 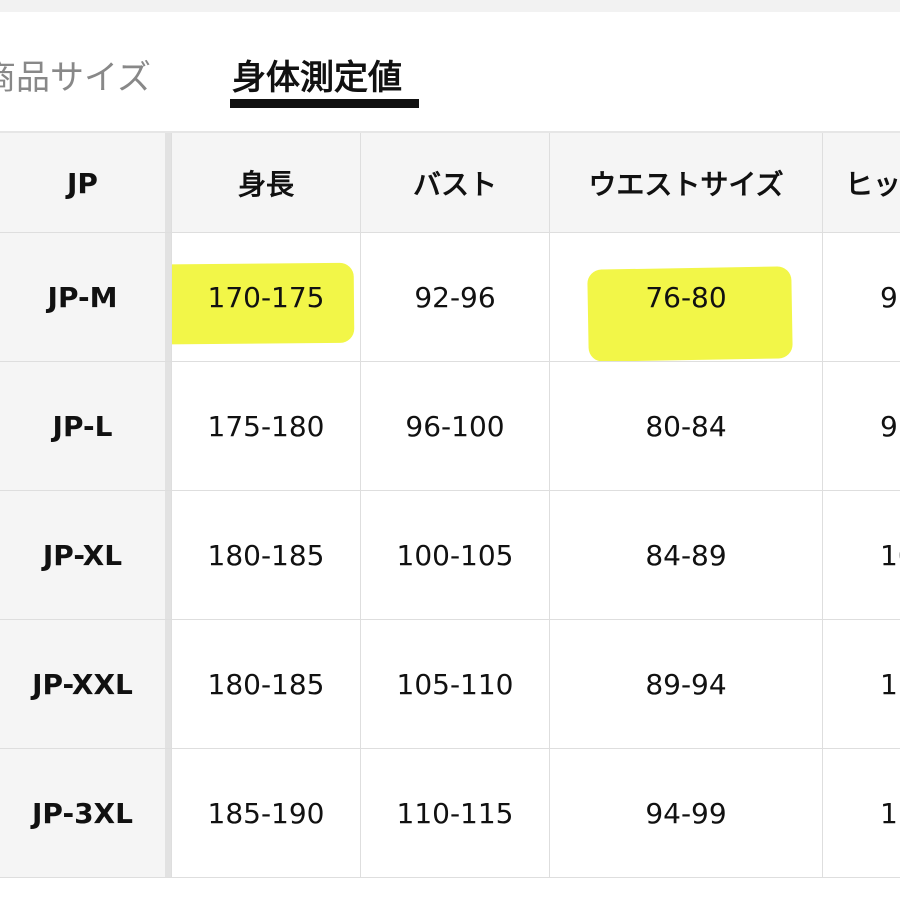 What do you see at coordinates (686, 813) in the screenshot?
I see `value-cell: 94-99` at bounding box center [686, 813].